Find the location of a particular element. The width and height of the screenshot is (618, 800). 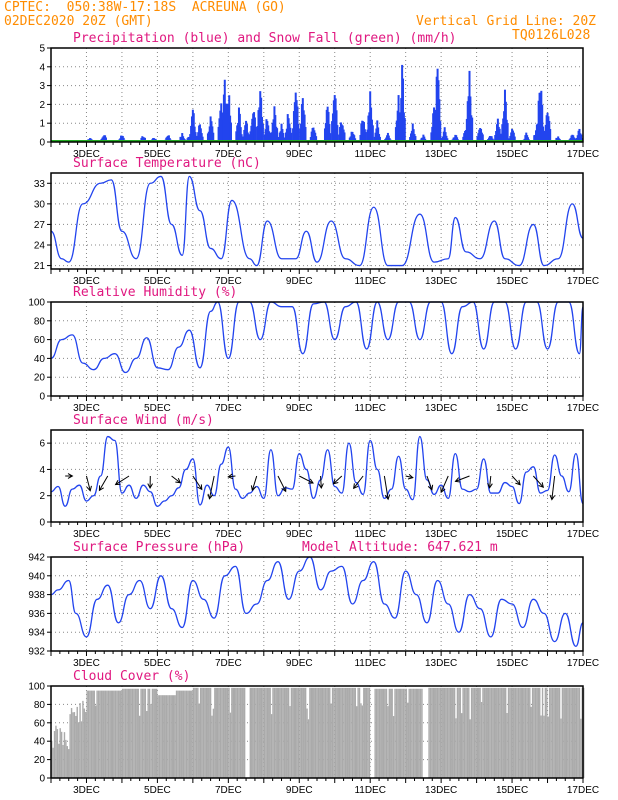

y-tick-label: 938 is located at coordinates (36, 595).